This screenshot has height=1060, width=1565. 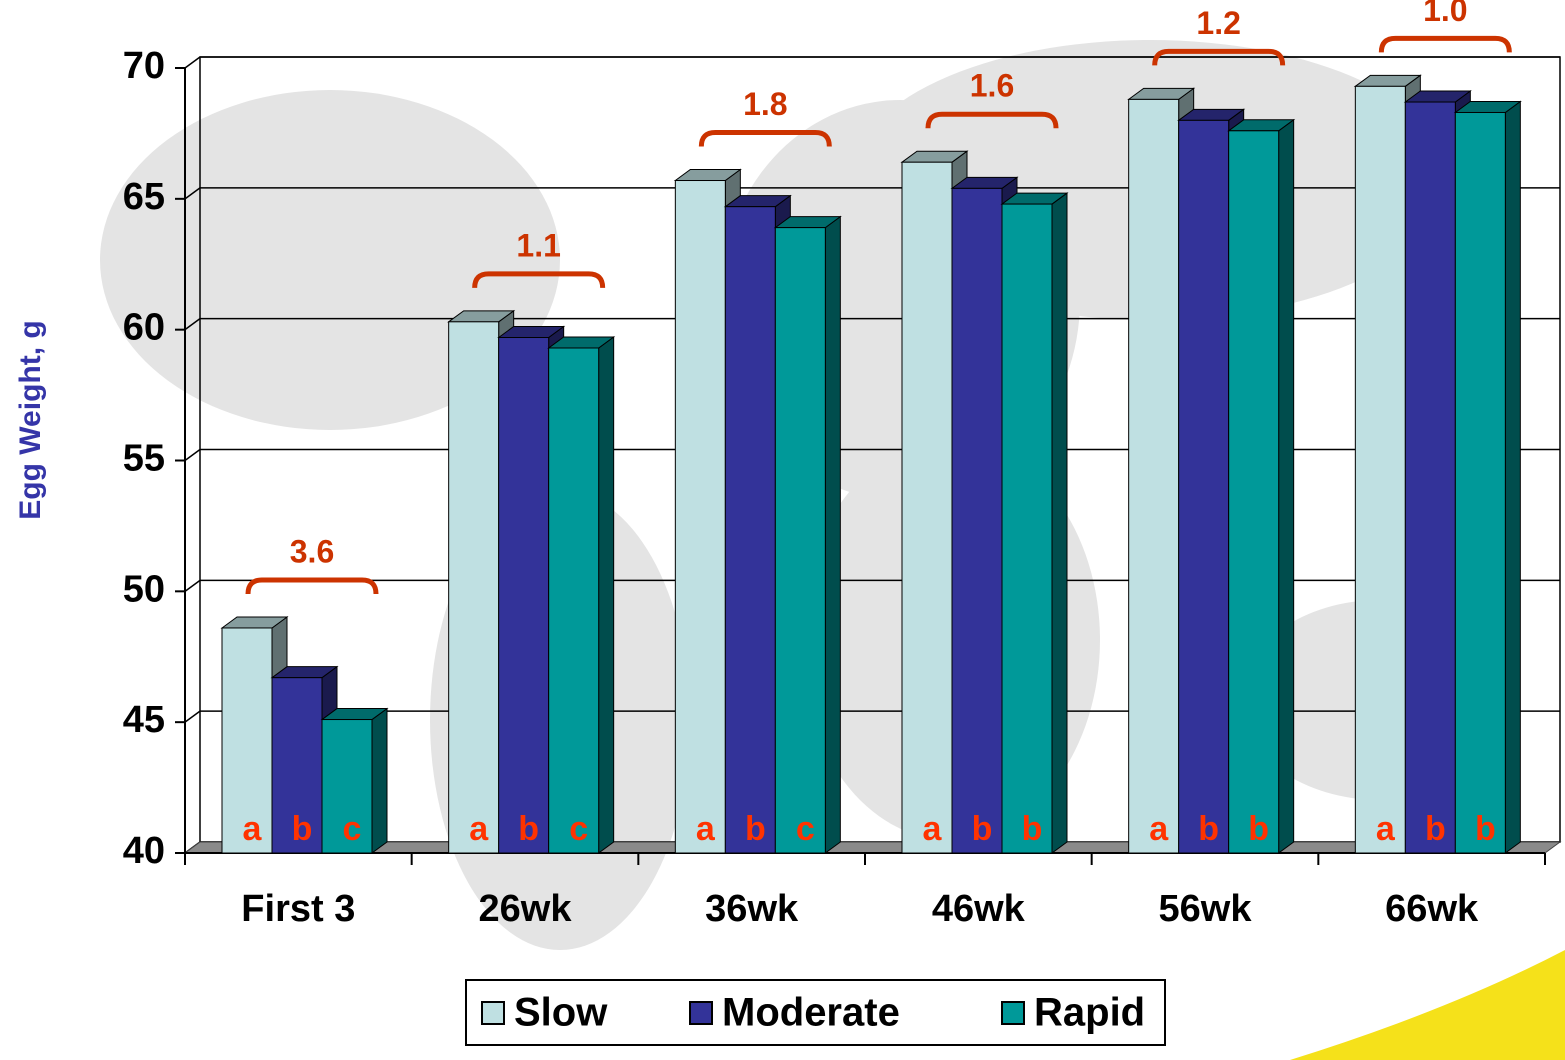 I want to click on y-axis-label: Egg Weight, g, so click(x=30, y=419).